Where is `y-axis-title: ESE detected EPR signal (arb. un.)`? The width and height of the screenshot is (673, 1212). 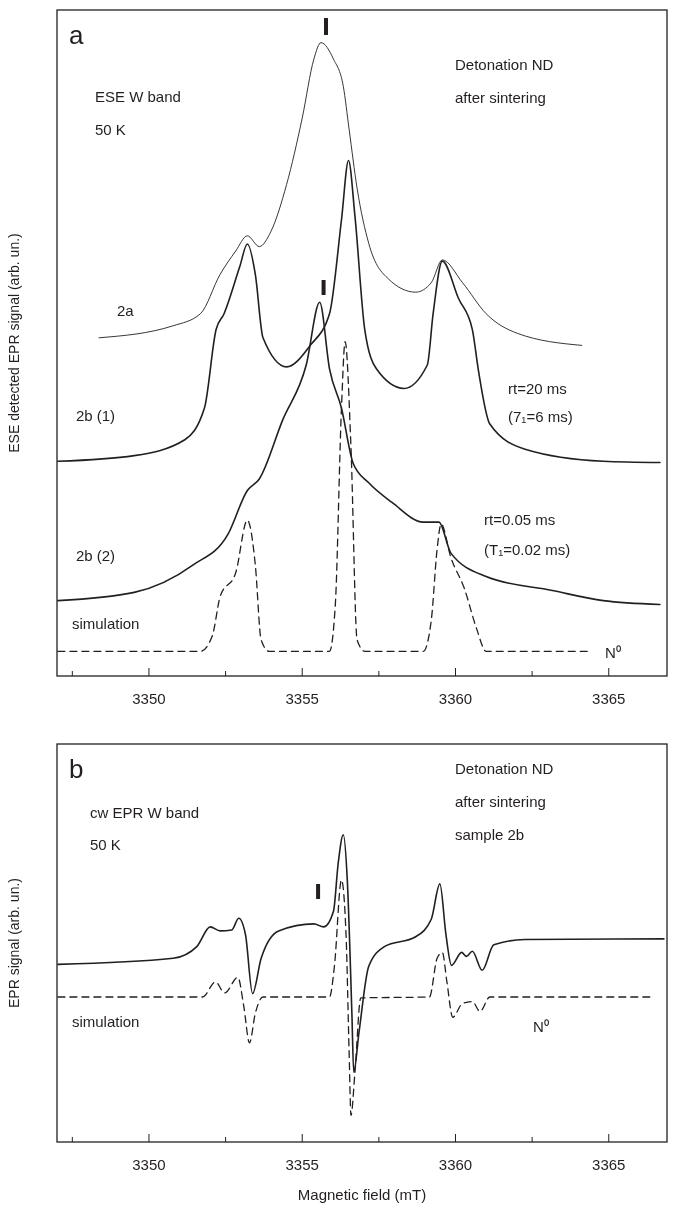 y-axis-title: ESE detected EPR signal (arb. un.) is located at coordinates (14, 343).